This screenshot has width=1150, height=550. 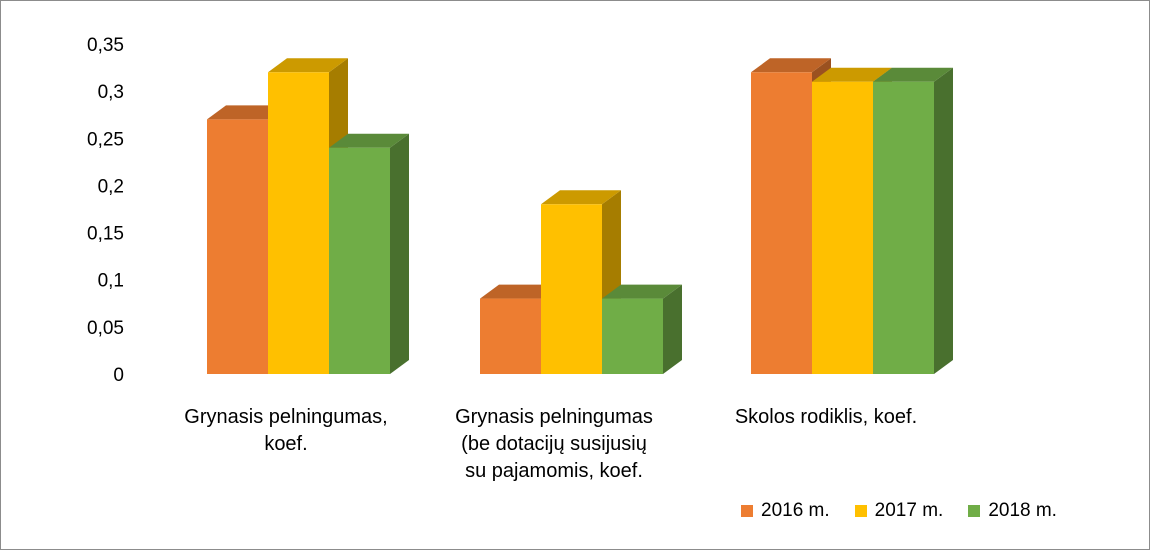 I want to click on y-tick-label: 0,15, so click(x=105, y=234).